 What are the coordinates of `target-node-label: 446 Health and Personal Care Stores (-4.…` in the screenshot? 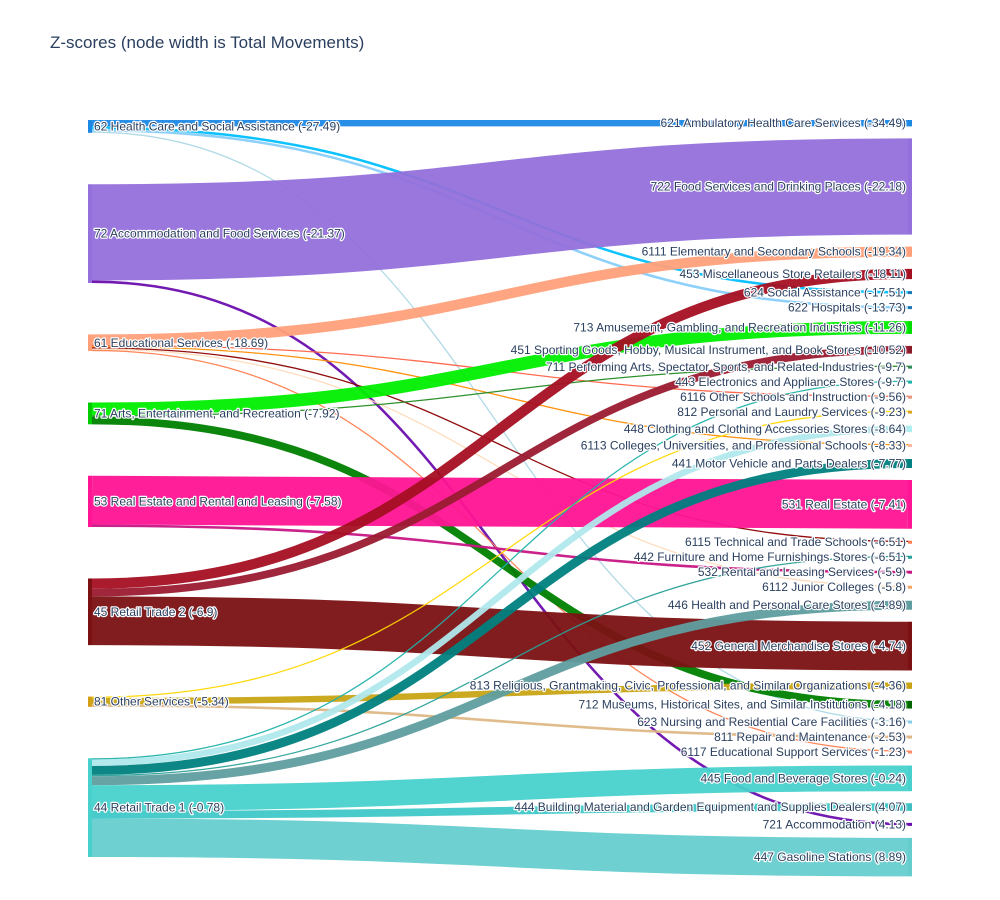 It's located at (787, 605).